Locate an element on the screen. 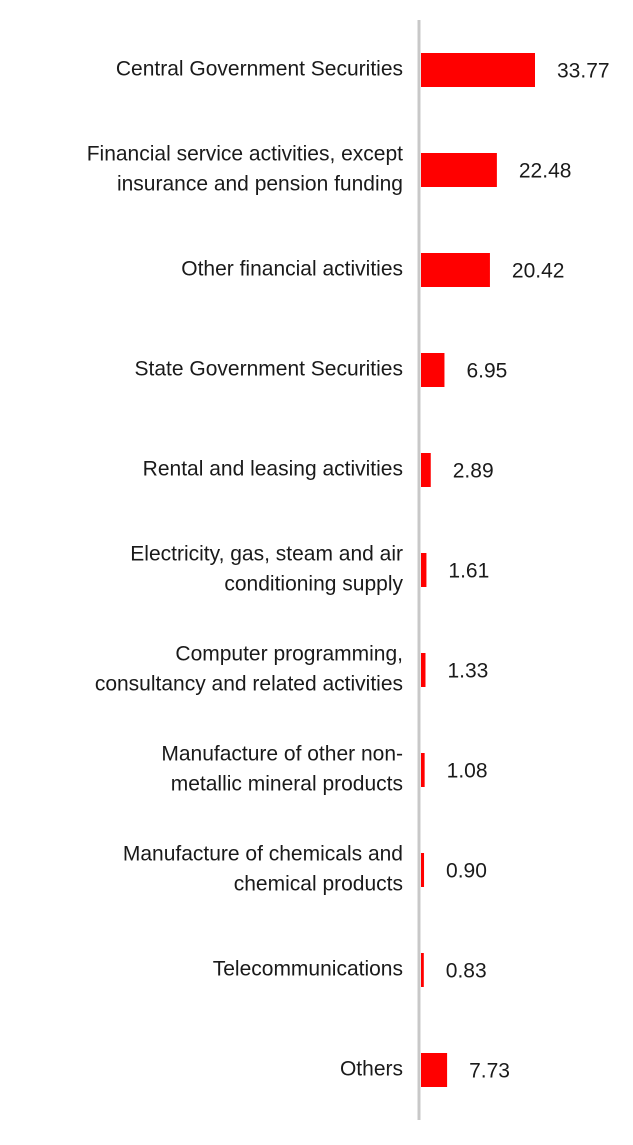 Image resolution: width=633 pixels, height=1145 pixels. category-label: Other financial activities is located at coordinates (292, 269).